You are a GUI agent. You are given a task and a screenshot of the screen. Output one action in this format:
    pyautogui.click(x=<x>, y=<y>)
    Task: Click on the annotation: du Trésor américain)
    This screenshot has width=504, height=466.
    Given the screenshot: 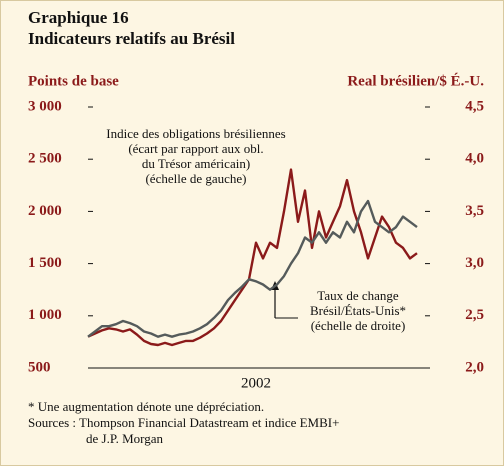 What is the action you would take?
    pyautogui.click(x=196, y=163)
    